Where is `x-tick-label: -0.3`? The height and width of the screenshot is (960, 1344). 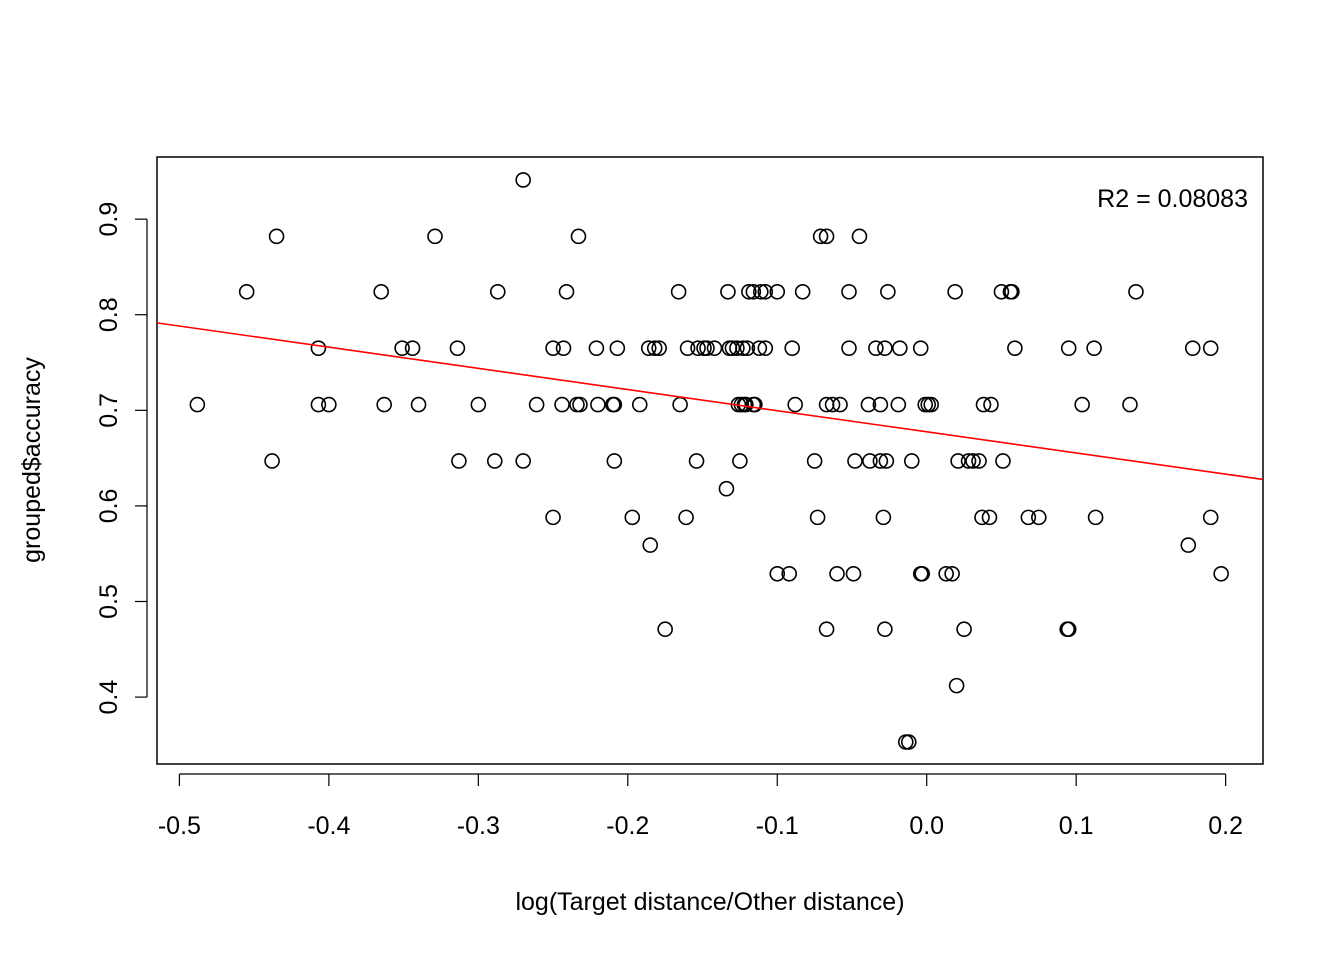
x-tick-label: -0.3 is located at coordinates (478, 826).